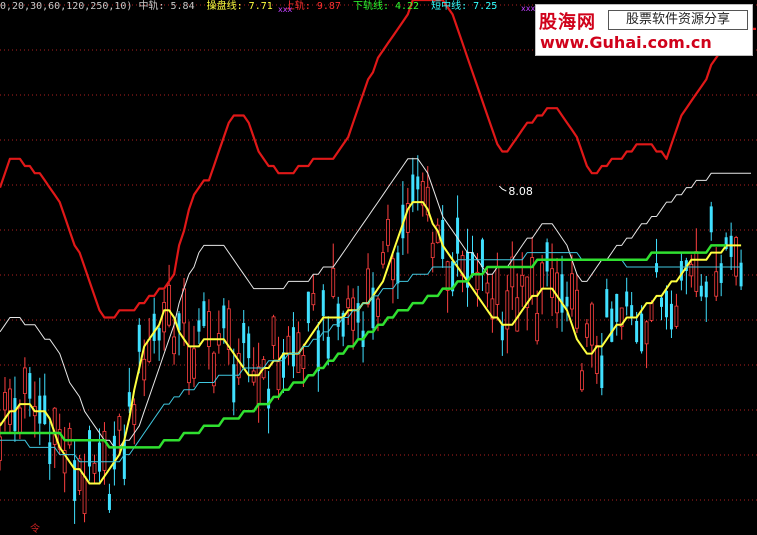 This screenshot has width=757, height=535. Describe the element at coordinates (285, 9) in the screenshot. I see `top-marker: xxx` at that location.